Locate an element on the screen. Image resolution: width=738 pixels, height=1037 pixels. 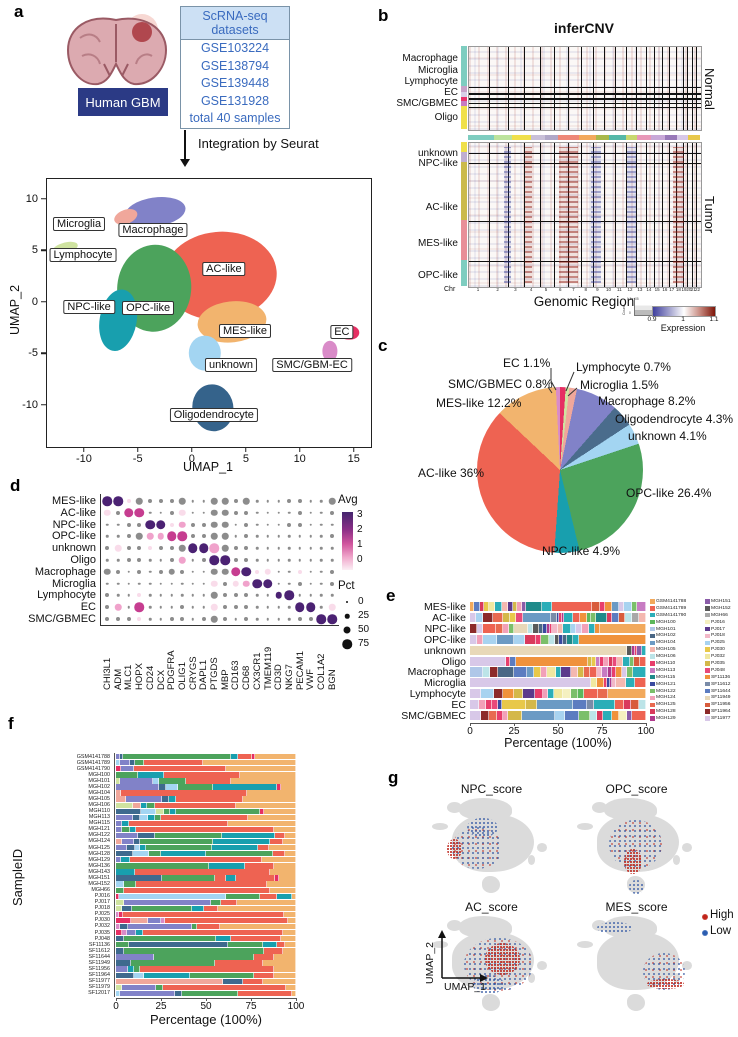
x-tick-mark is located at coordinates (354, 449).